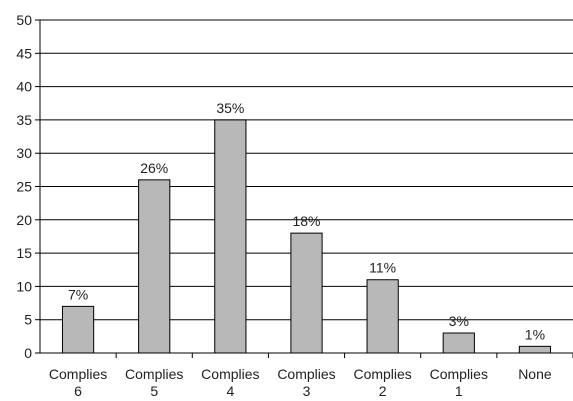 This screenshot has width=573, height=401. I want to click on y-tick-label: 25, so click(24, 187).